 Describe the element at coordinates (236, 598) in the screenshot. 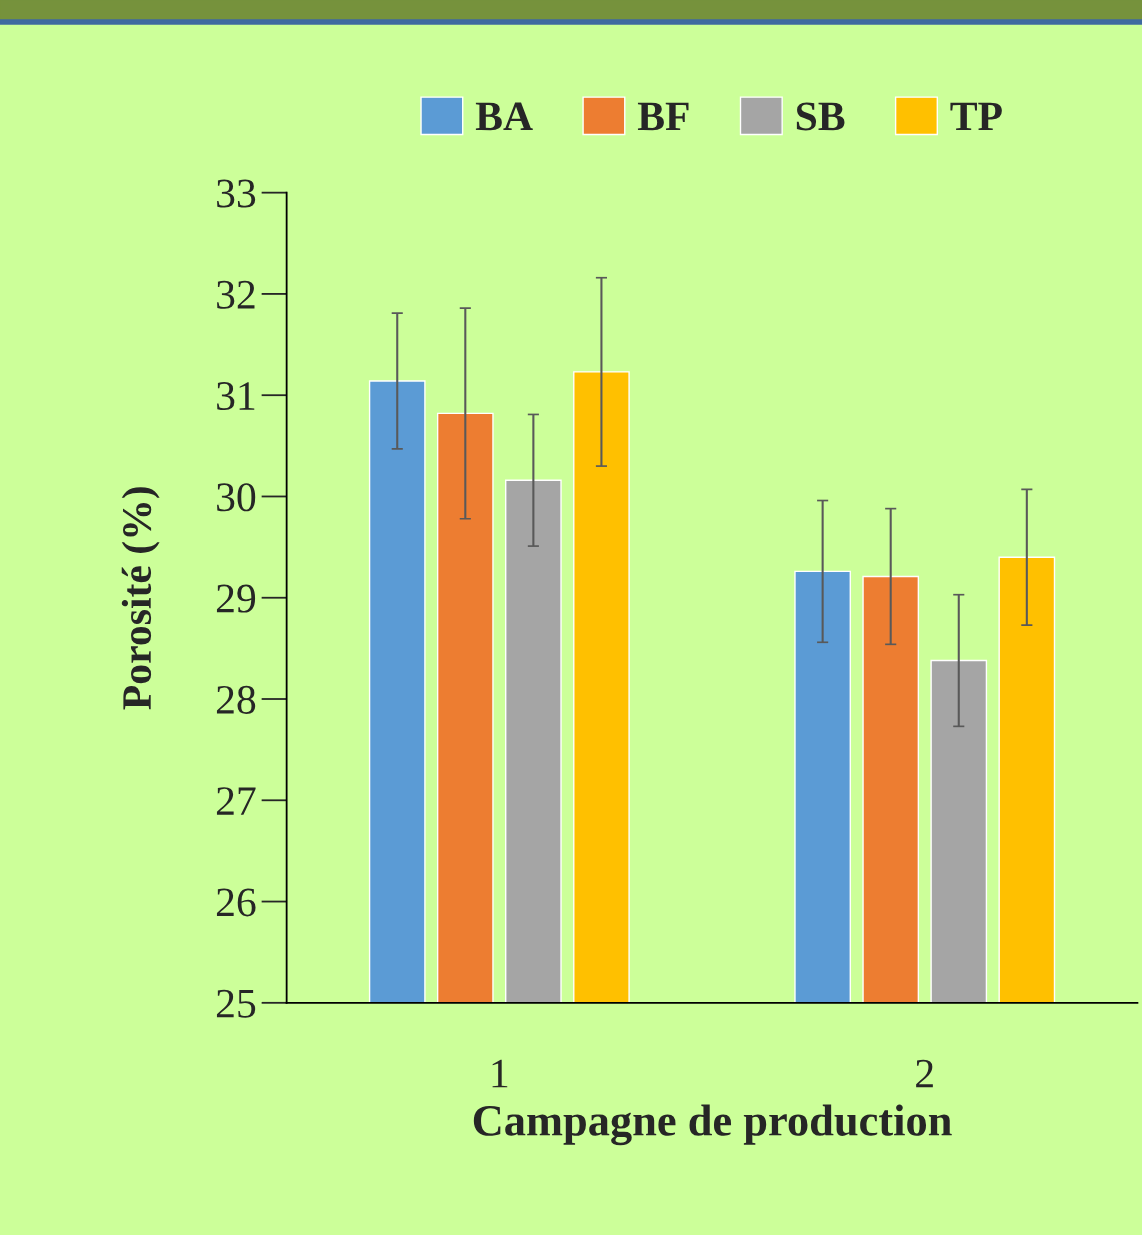

I see `y-tick-label: 29` at that location.